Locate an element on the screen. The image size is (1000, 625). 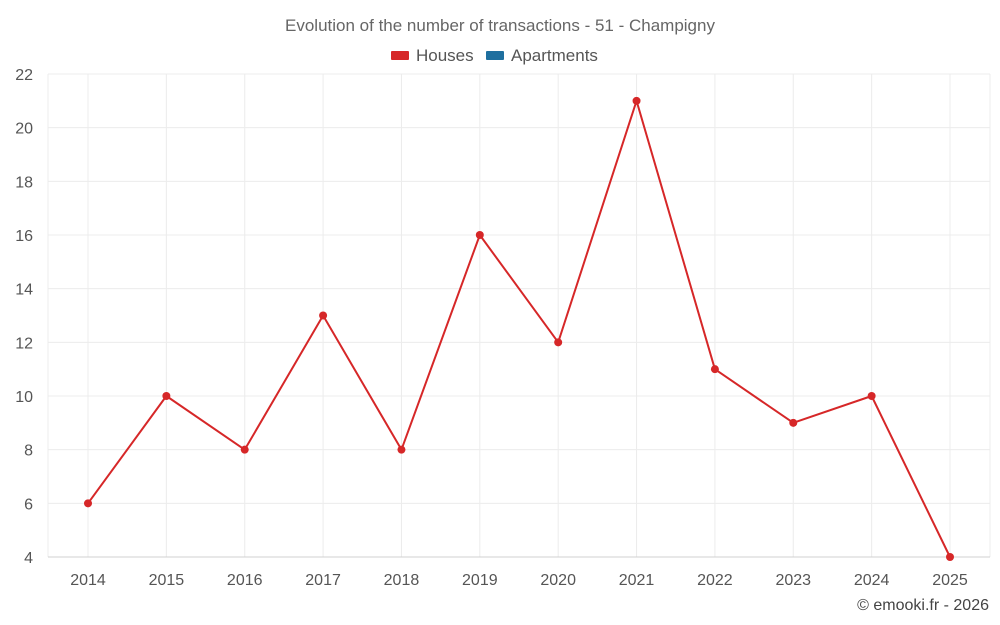
legend-swatch-apartments is located at coordinates (495, 55).